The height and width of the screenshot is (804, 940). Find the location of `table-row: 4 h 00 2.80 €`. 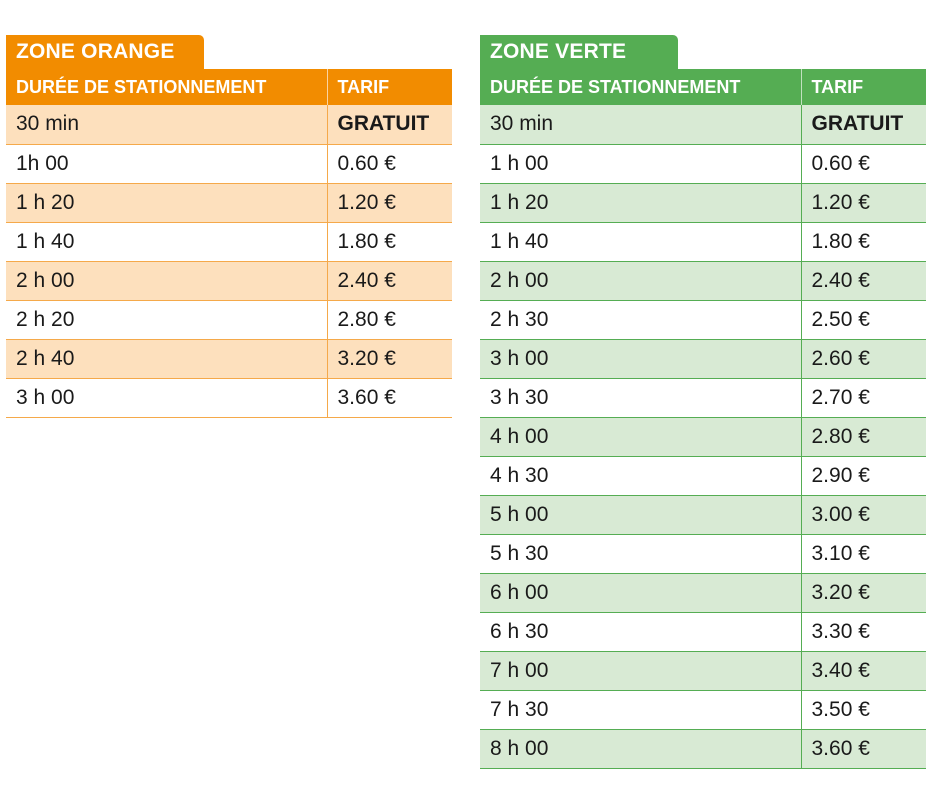

table-row: 4 h 00 2.80 € is located at coordinates (703, 437).